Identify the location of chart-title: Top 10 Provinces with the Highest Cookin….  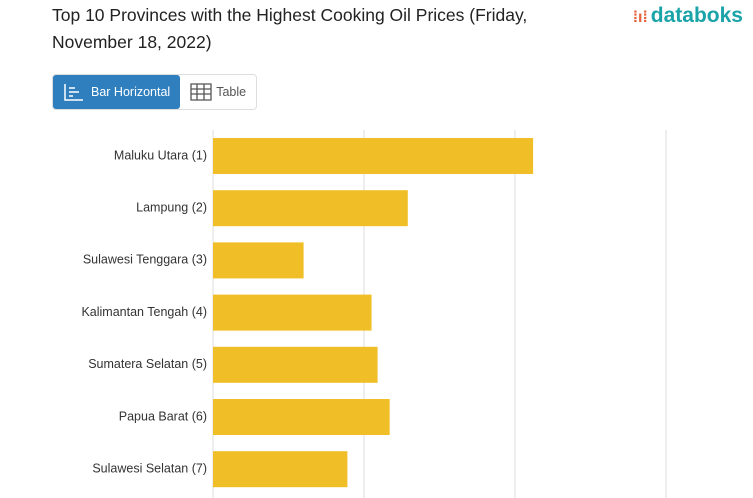
(290, 28).